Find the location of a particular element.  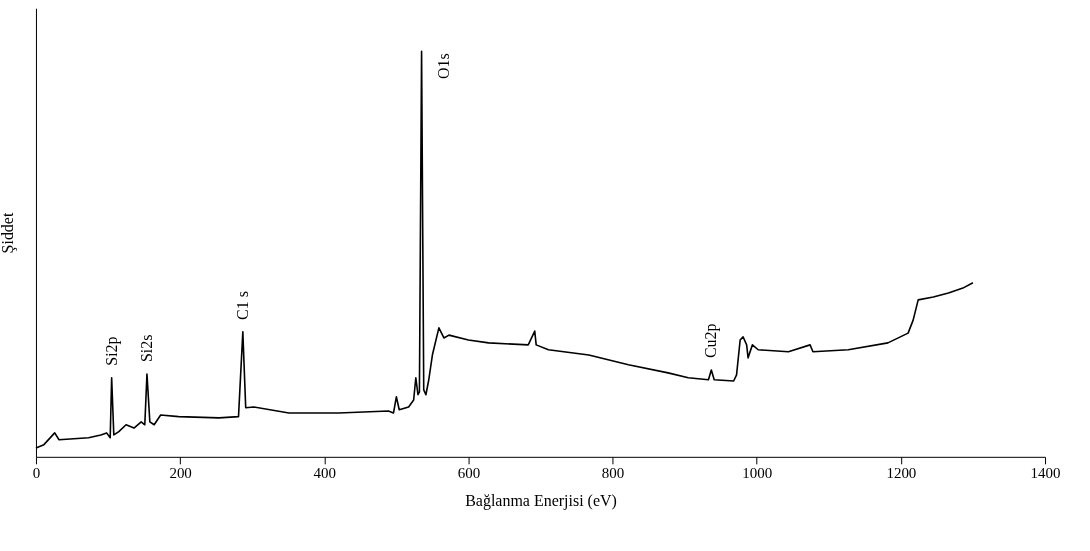

x-tick-label: 1200 is located at coordinates (901, 473).